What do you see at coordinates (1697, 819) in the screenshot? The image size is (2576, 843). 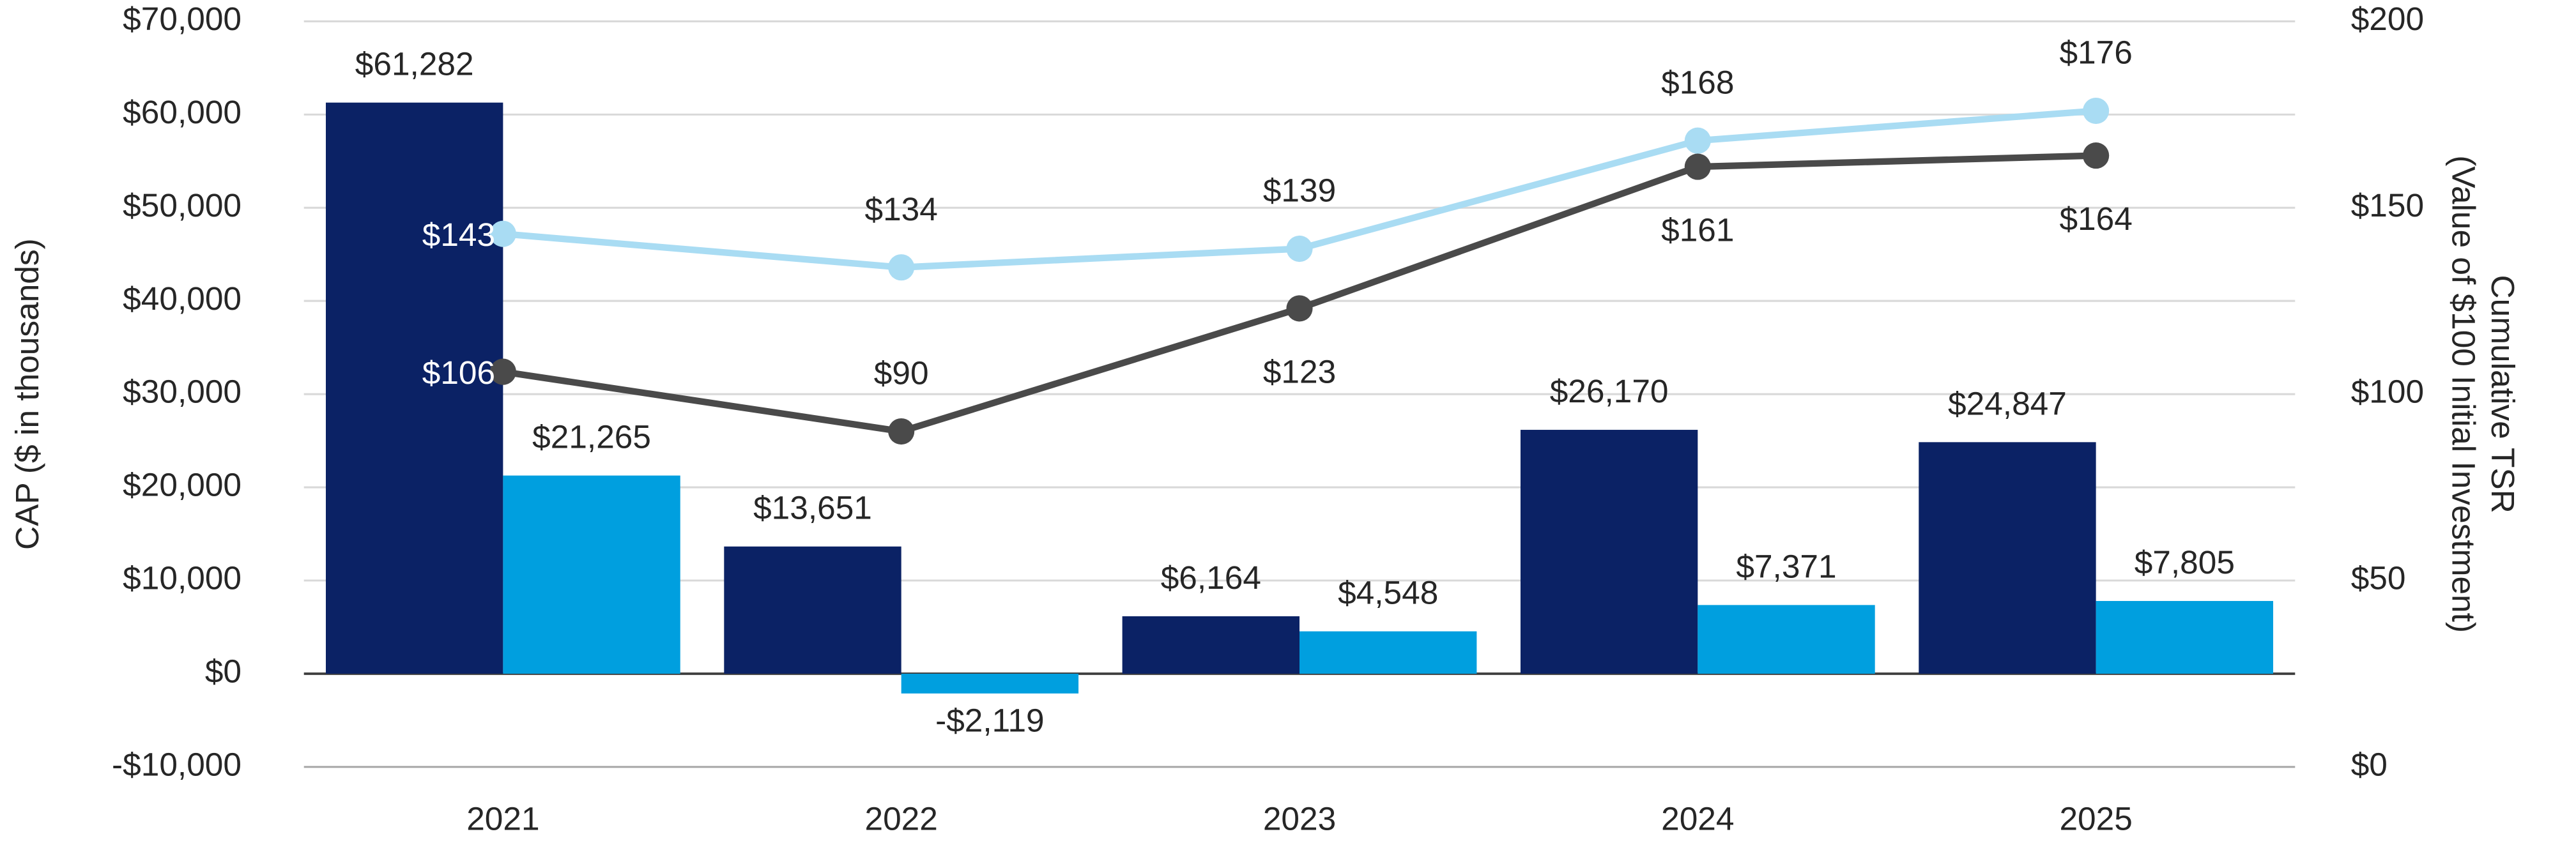 I see `x-tick-label: 2024` at bounding box center [1697, 819].